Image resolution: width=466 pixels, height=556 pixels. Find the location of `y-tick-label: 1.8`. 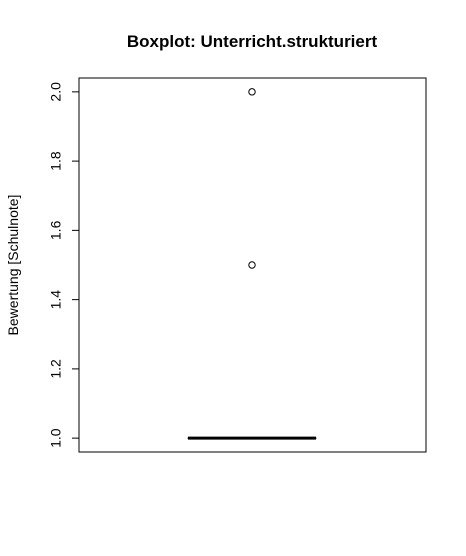

y-tick-label: 1.8 is located at coordinates (56, 161).